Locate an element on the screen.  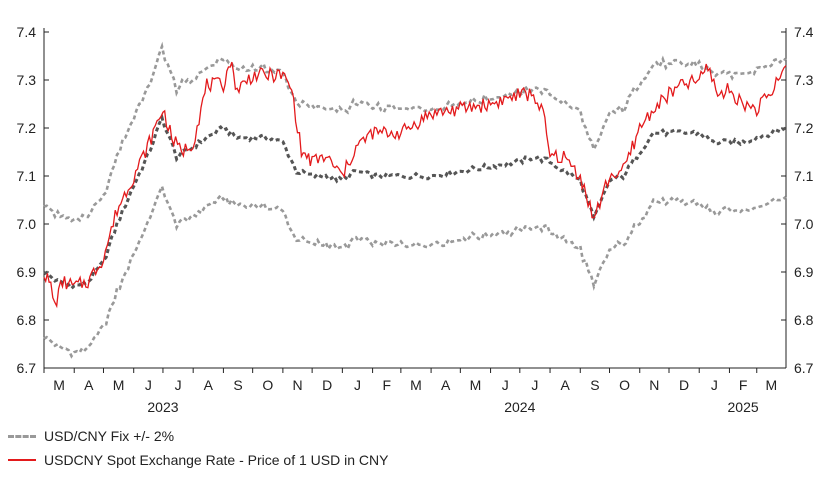
y-tick-label-right: 7.4 is located at coordinates (804, 32).